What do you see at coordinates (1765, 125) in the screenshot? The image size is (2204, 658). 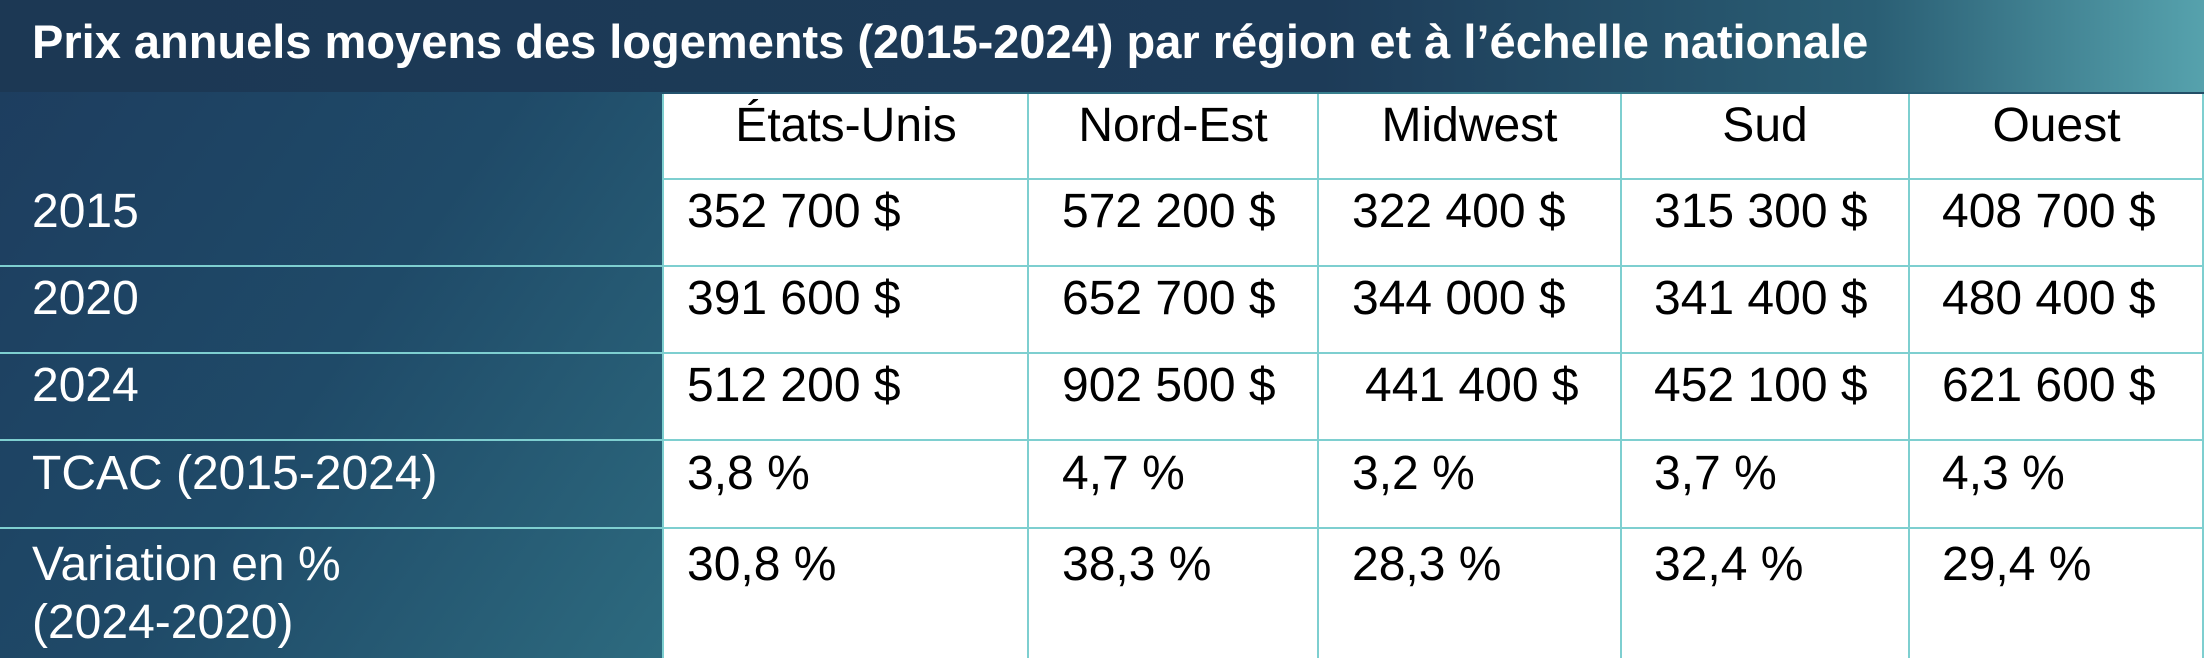 I see `column-header: Sud` at bounding box center [1765, 125].